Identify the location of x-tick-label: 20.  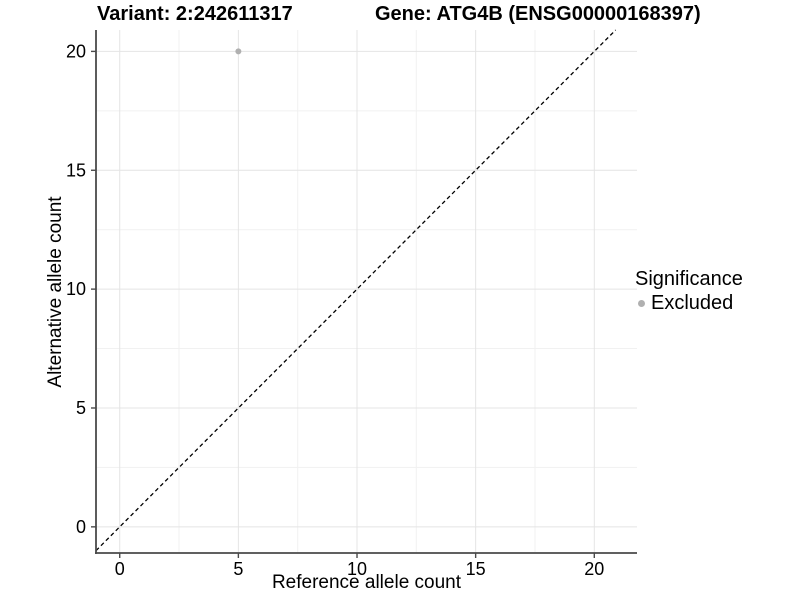
(594, 569).